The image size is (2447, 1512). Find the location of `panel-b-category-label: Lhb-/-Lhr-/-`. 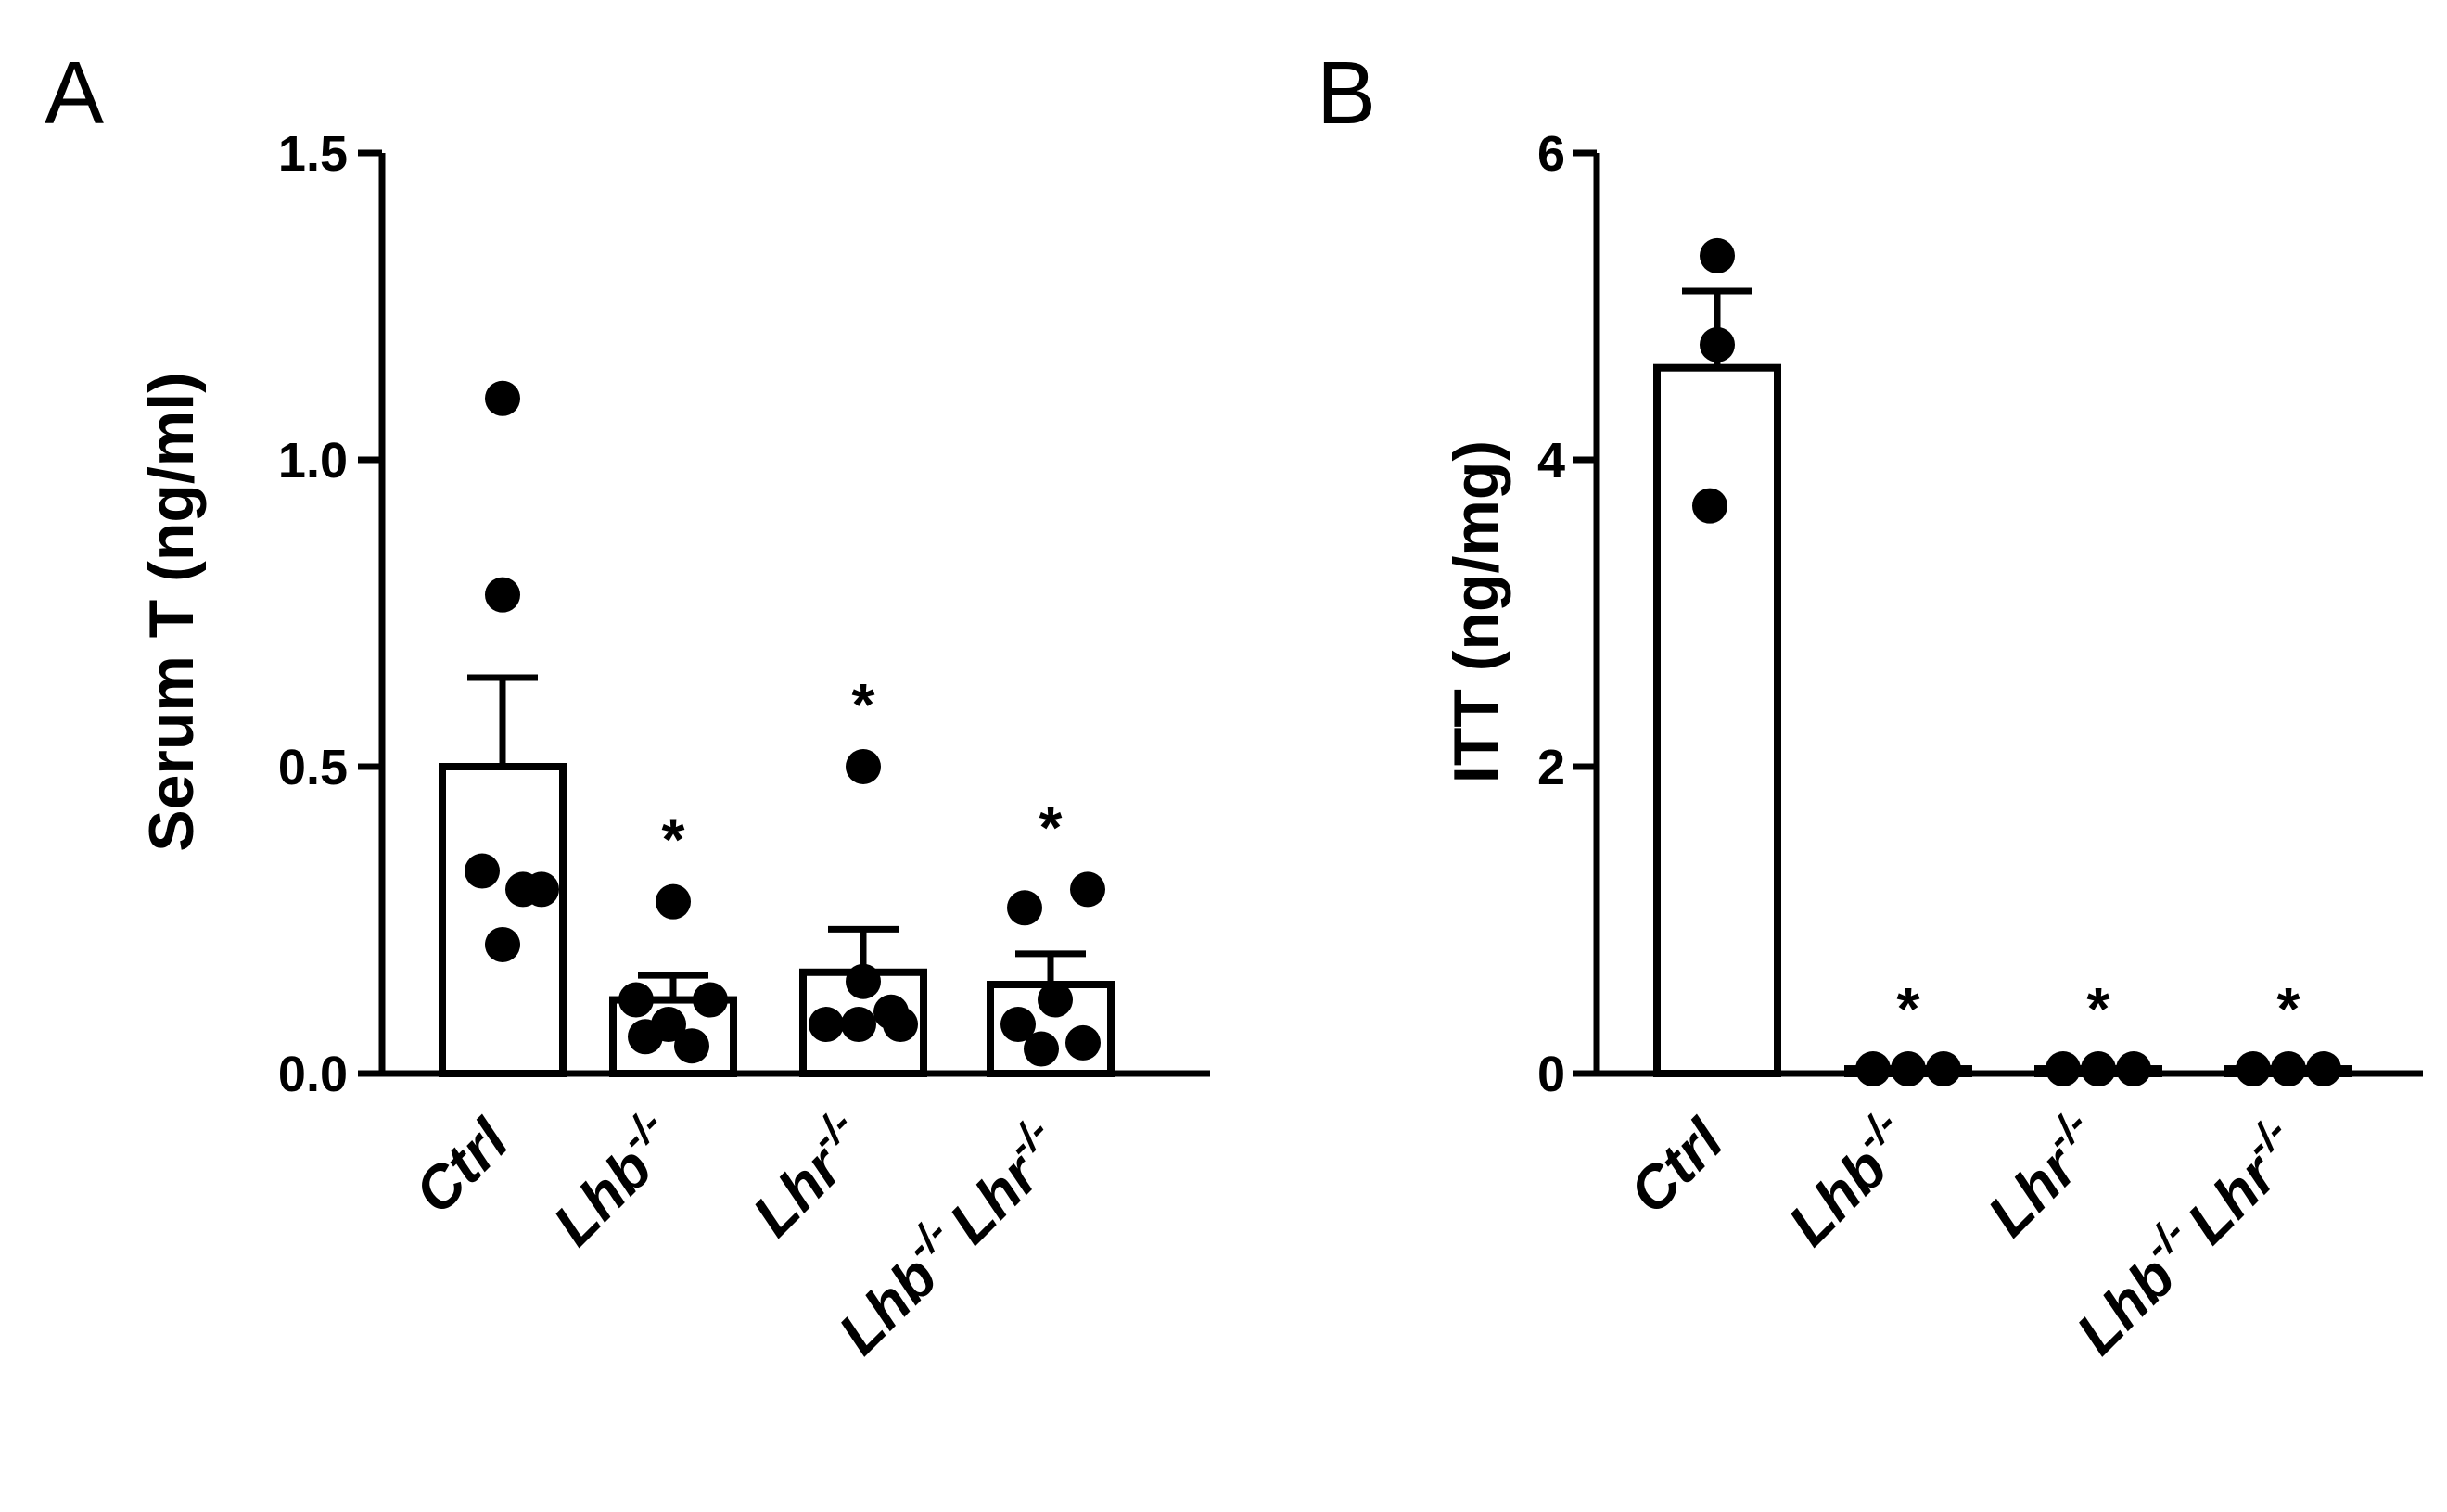

panel-b-category-label: Lhb-/-Lhr-/- is located at coordinates (2187, 1238).